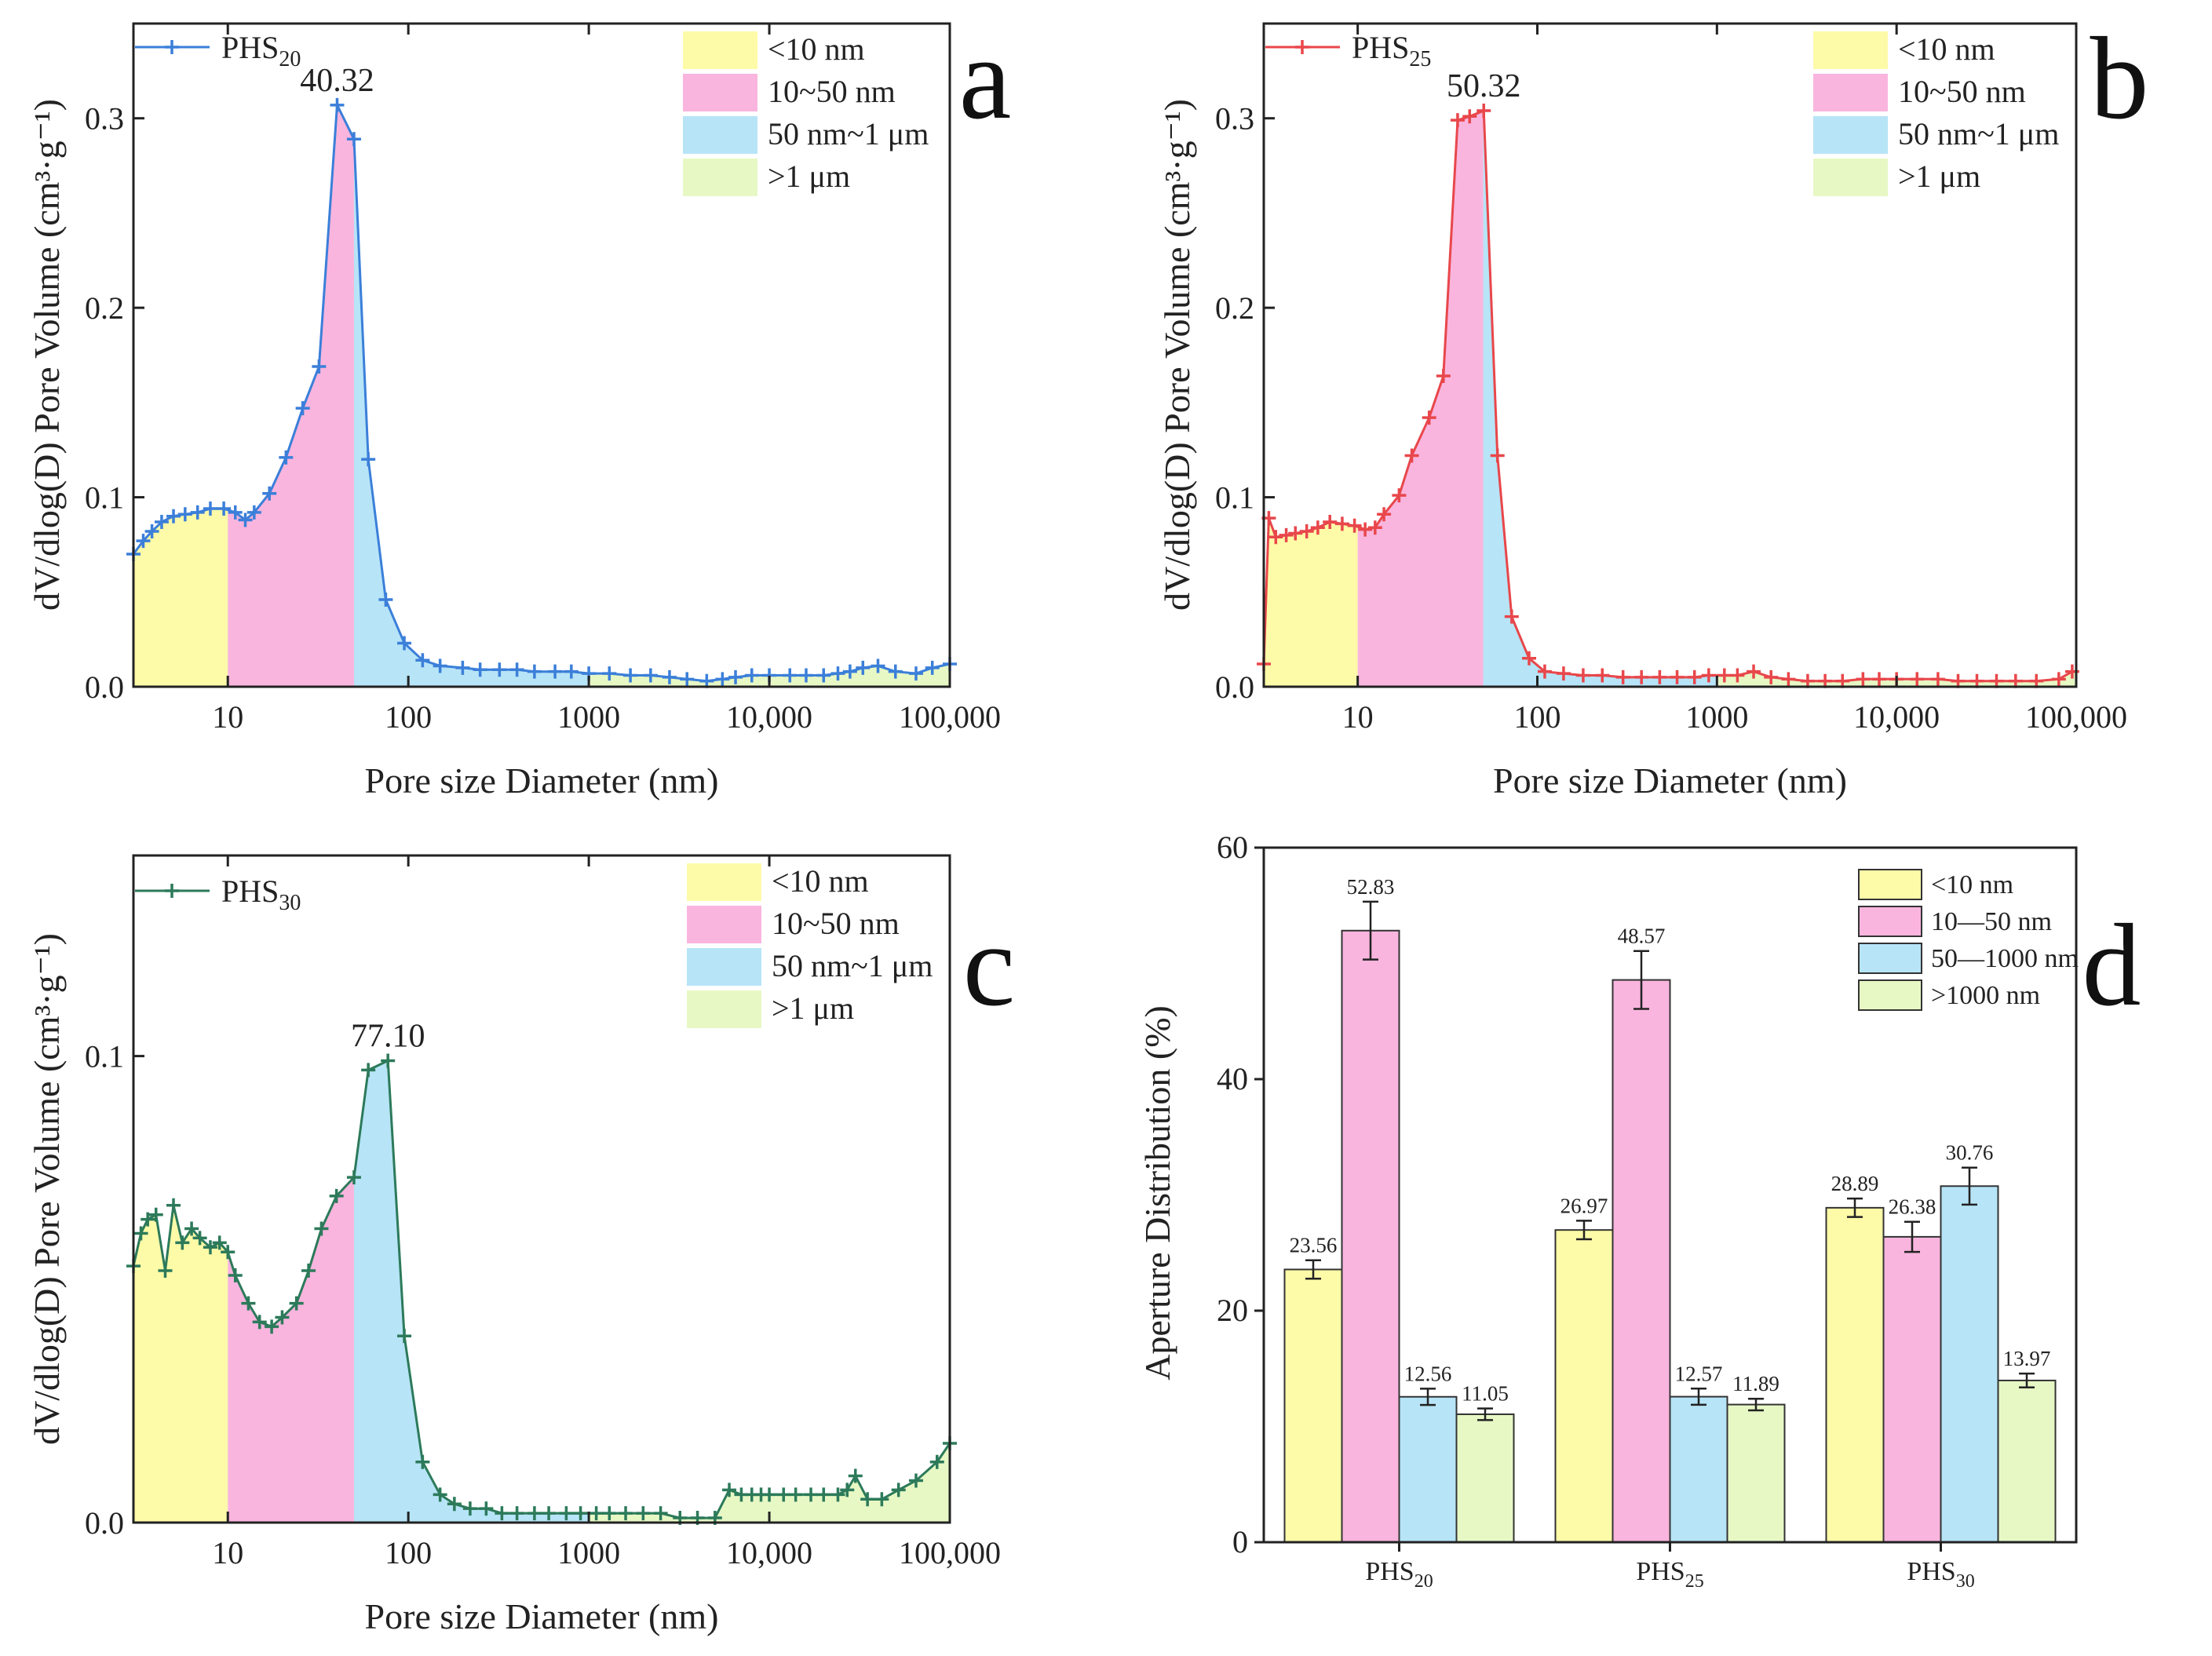 This screenshot has height=1656, width=2212. What do you see at coordinates (1232, 848) in the screenshot?
I see `y-tick-label: 60` at bounding box center [1232, 848].